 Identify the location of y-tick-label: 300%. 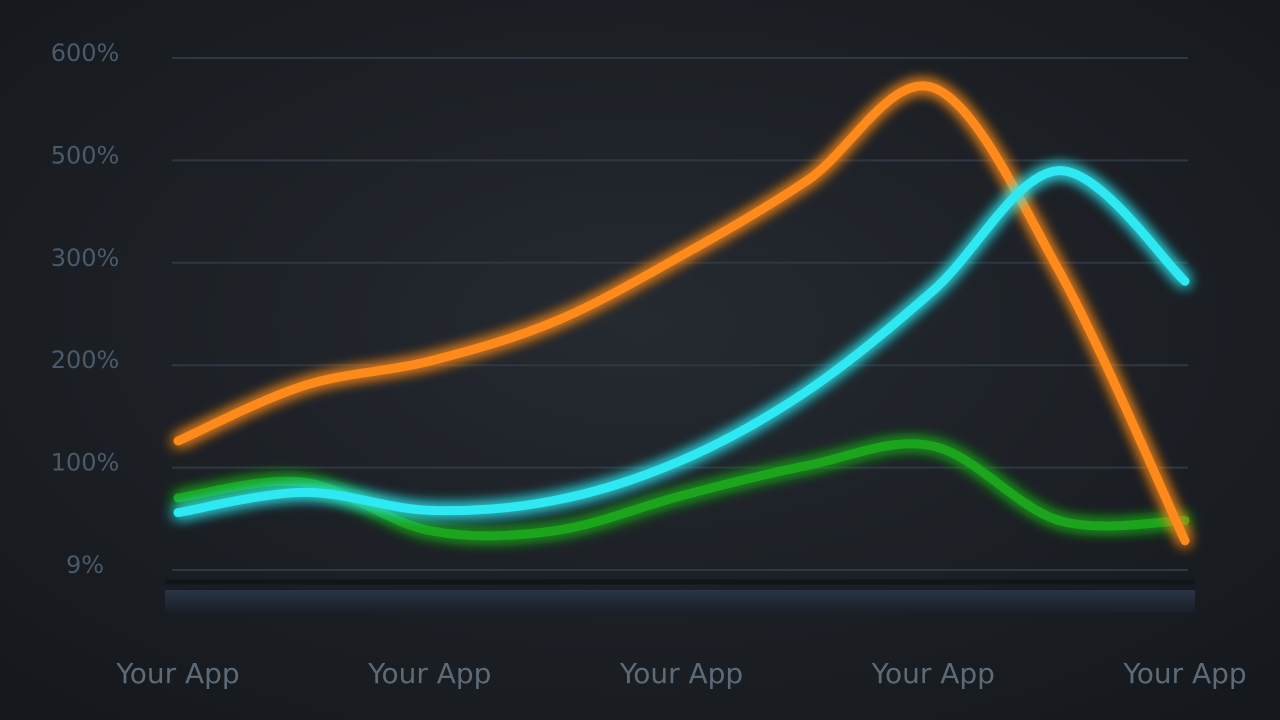
(85, 258).